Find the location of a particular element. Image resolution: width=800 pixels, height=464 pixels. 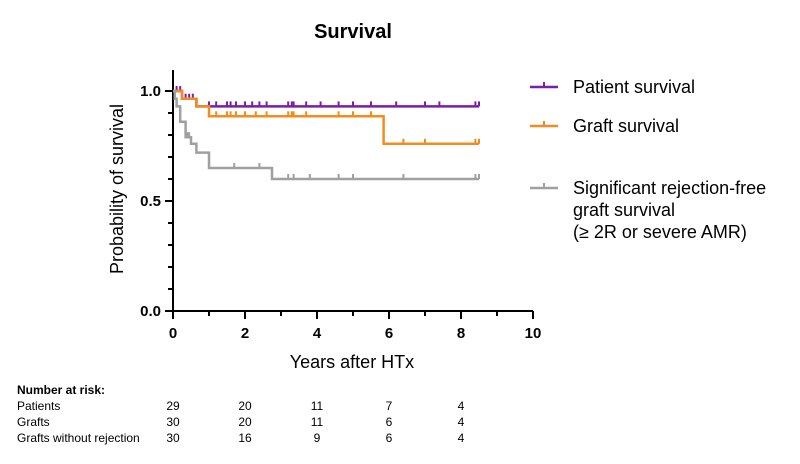

risk-value: 29 is located at coordinates (173, 406).